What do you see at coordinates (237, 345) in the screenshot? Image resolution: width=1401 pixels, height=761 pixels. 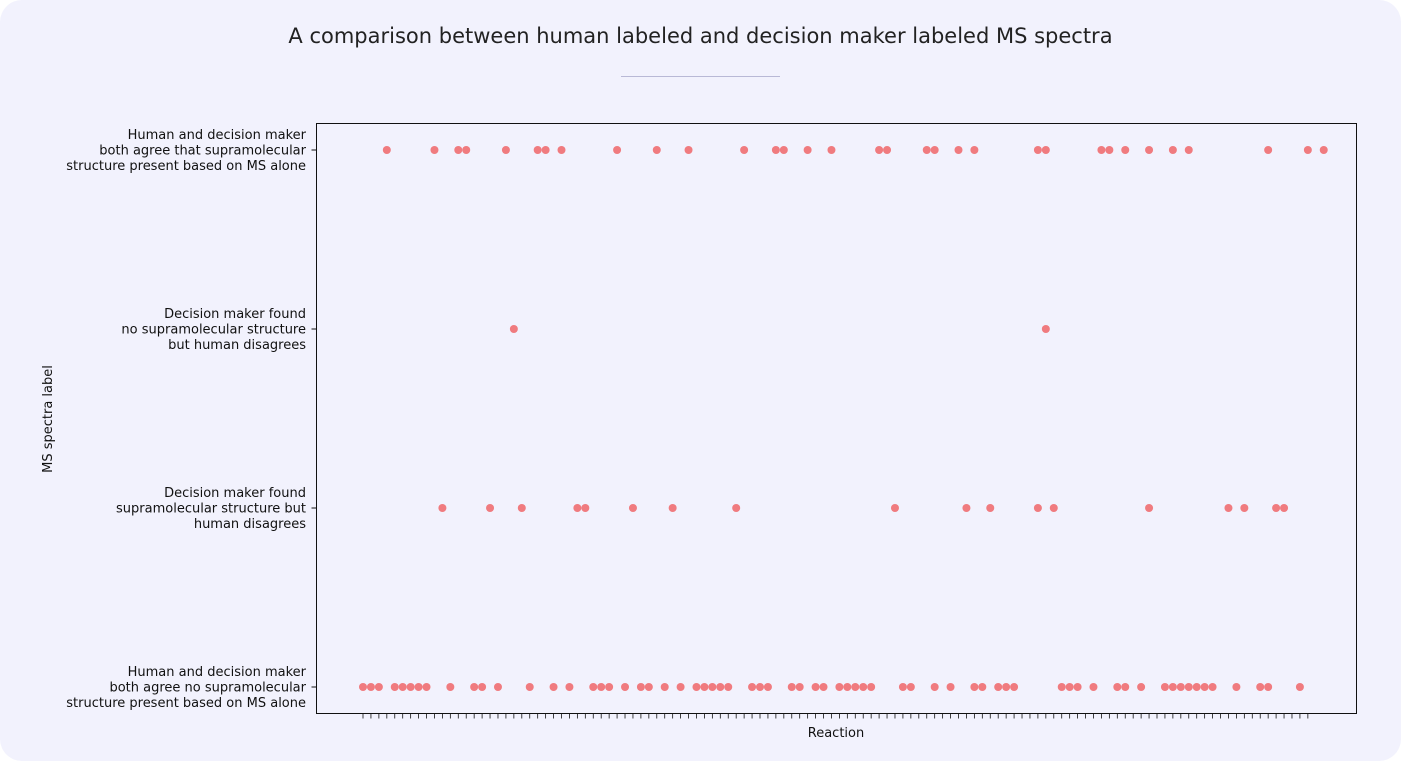 I see `y-tick-label: but human disagrees` at bounding box center [237, 345].